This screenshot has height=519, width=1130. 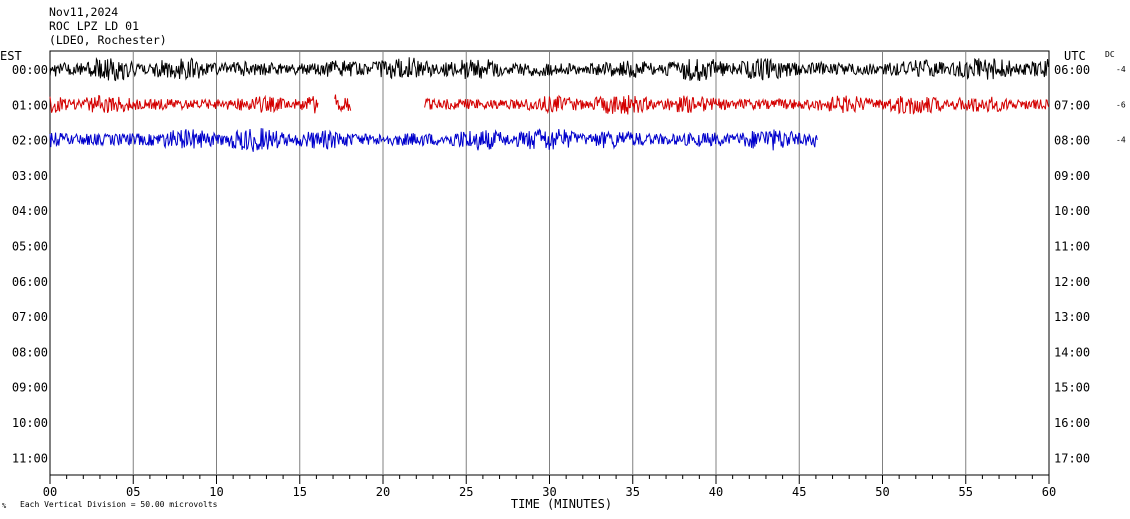 What do you see at coordinates (1072, 458) in the screenshot?
I see `utc-time-label: 17:00` at bounding box center [1072, 458].